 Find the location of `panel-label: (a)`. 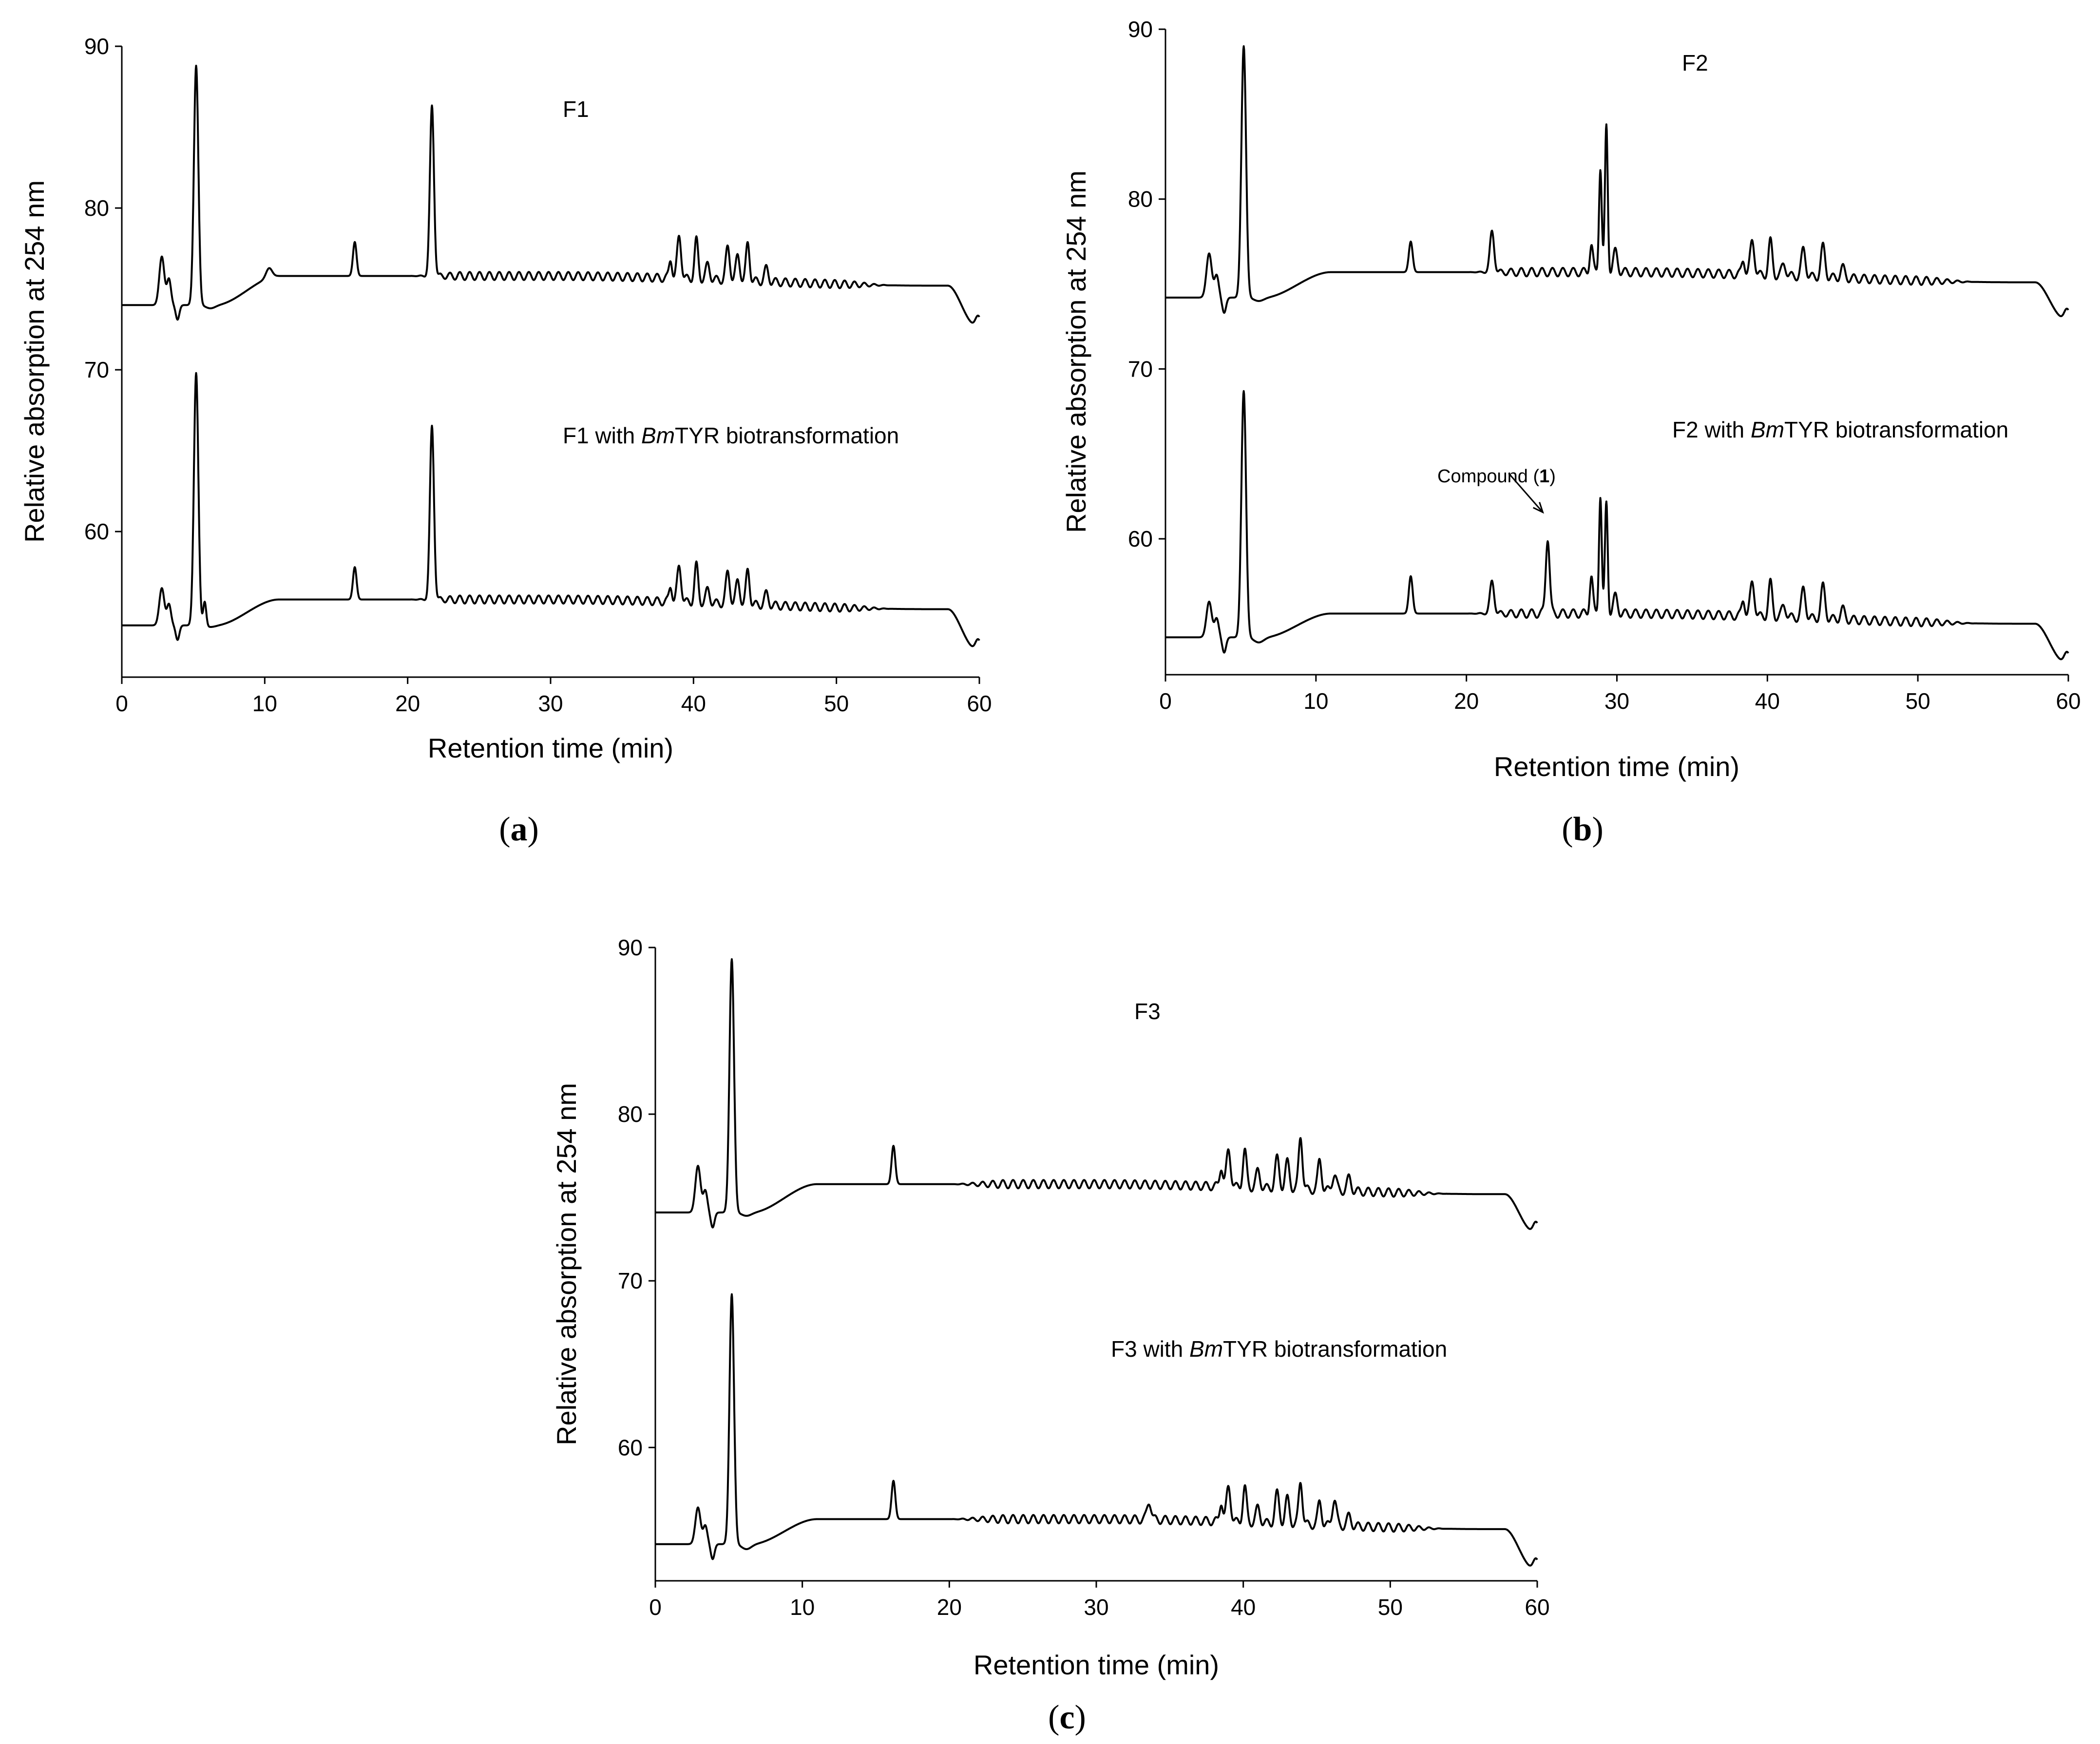

panel-label: (a) is located at coordinates (519, 829).